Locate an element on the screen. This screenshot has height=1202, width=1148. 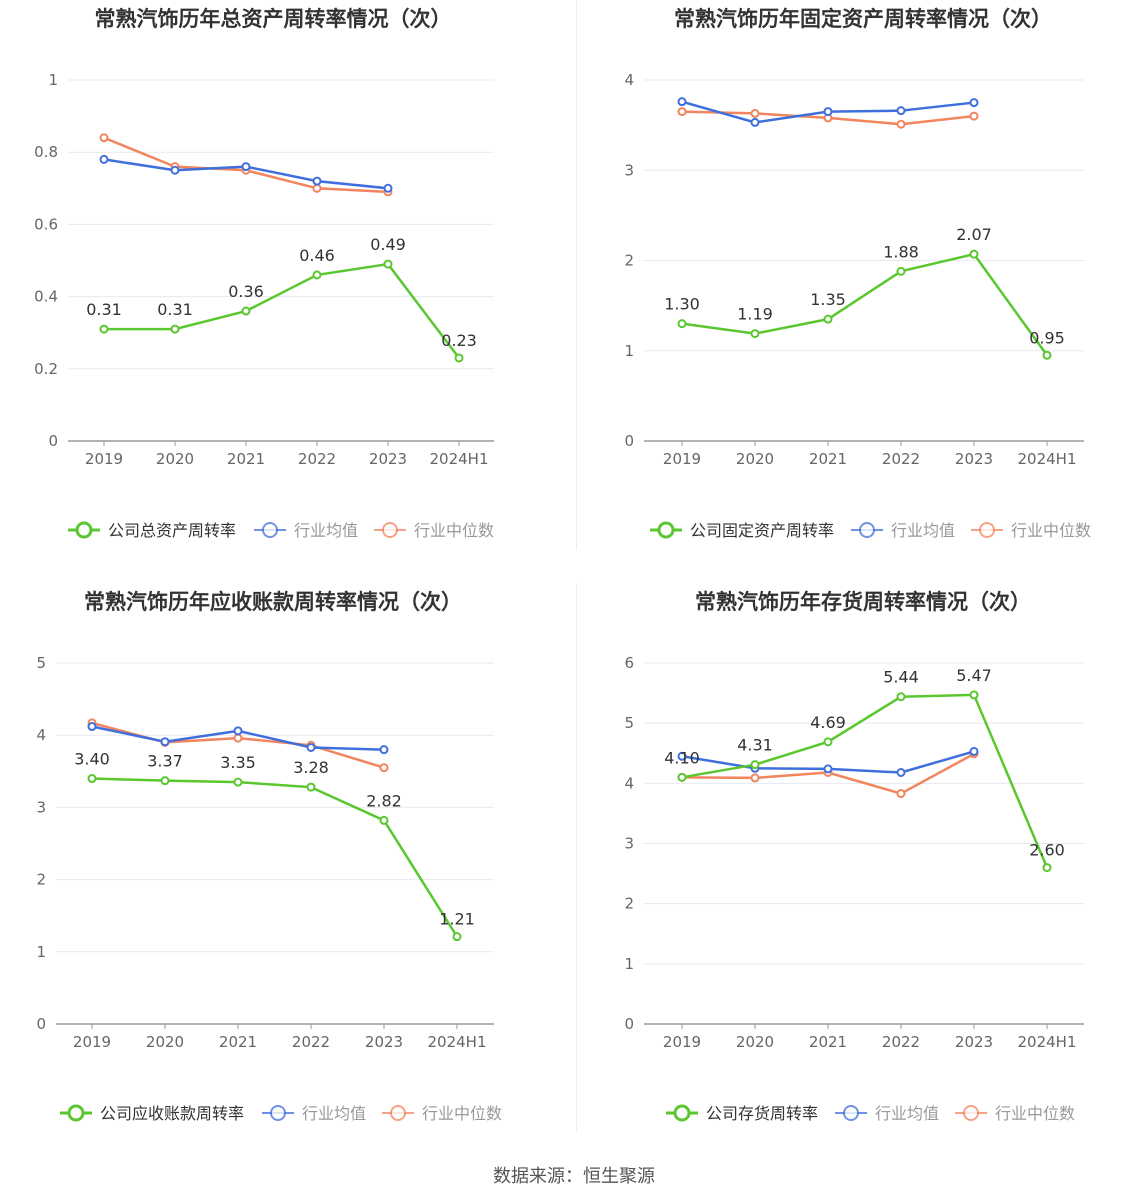
legend-item-company: 公司总资产周转率 is located at coordinates (152, 530).